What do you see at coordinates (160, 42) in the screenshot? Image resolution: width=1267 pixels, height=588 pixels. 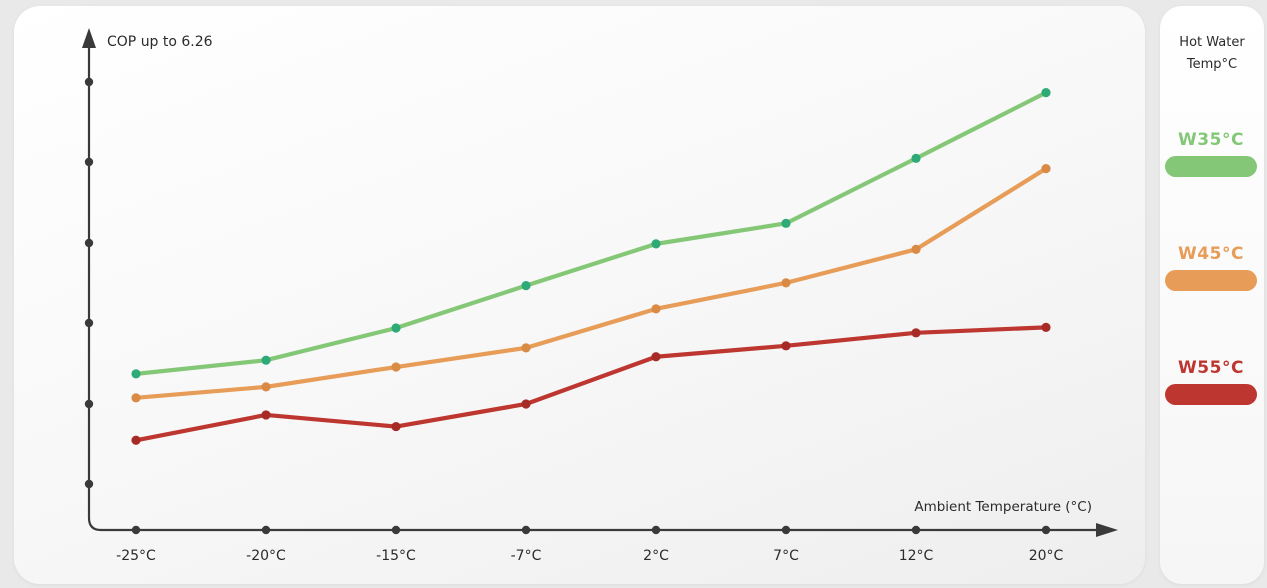 I see `y-axis-label: COP up to 6.26` at bounding box center [160, 42].